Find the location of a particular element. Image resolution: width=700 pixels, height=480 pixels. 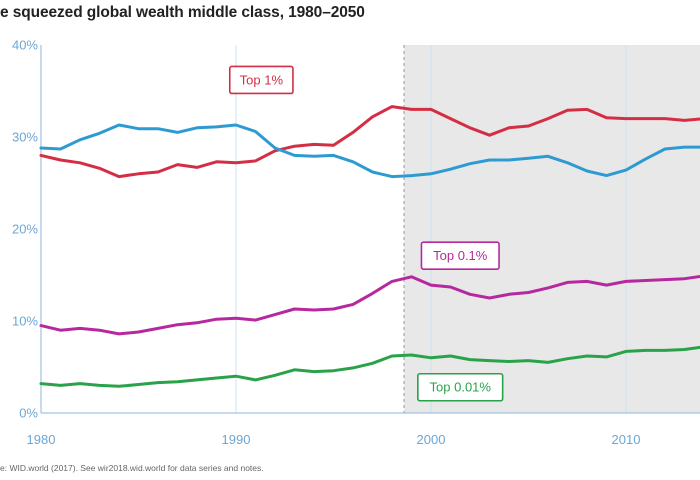

y-tick-label: 40% is located at coordinates (25, 45).